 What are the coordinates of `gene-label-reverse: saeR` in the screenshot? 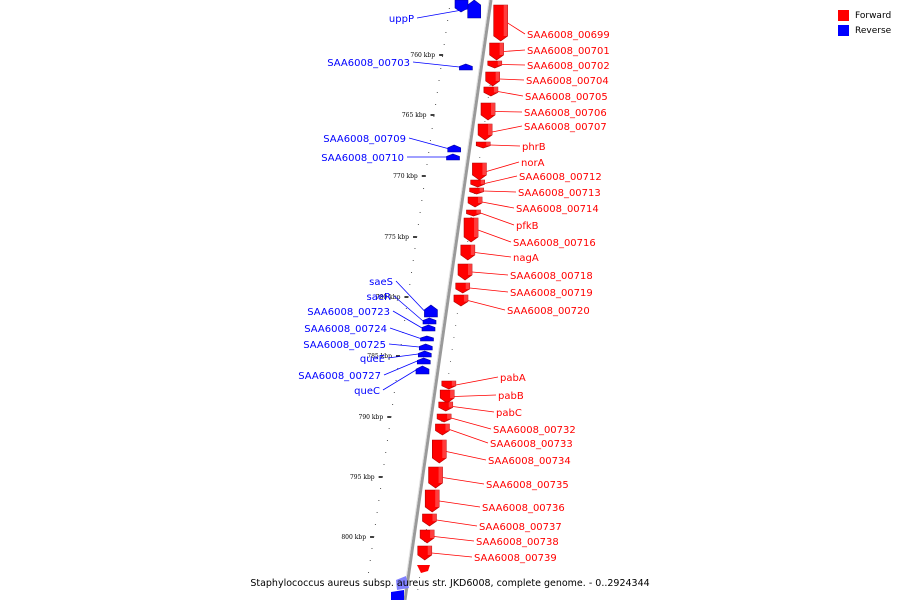 It's located at (379, 297).